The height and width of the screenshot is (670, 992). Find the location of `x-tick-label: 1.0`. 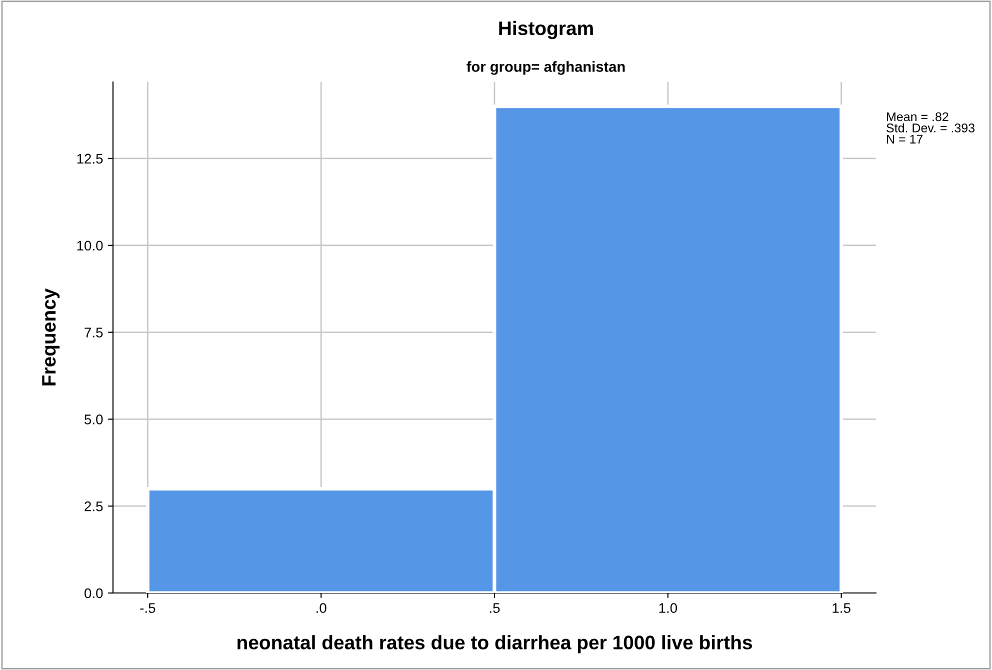

x-tick-label: 1.0 is located at coordinates (668, 608).